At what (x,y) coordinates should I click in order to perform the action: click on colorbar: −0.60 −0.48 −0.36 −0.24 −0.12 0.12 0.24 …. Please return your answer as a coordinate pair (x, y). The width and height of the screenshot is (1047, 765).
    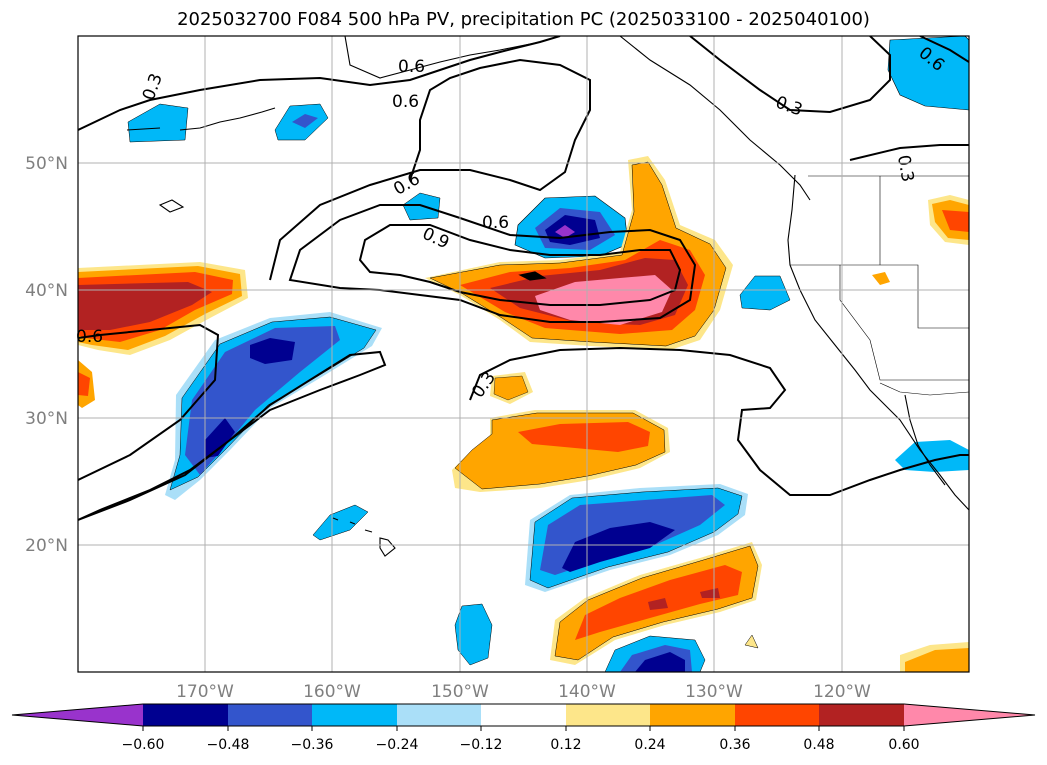
    Looking at the image, I should click on (523, 728).